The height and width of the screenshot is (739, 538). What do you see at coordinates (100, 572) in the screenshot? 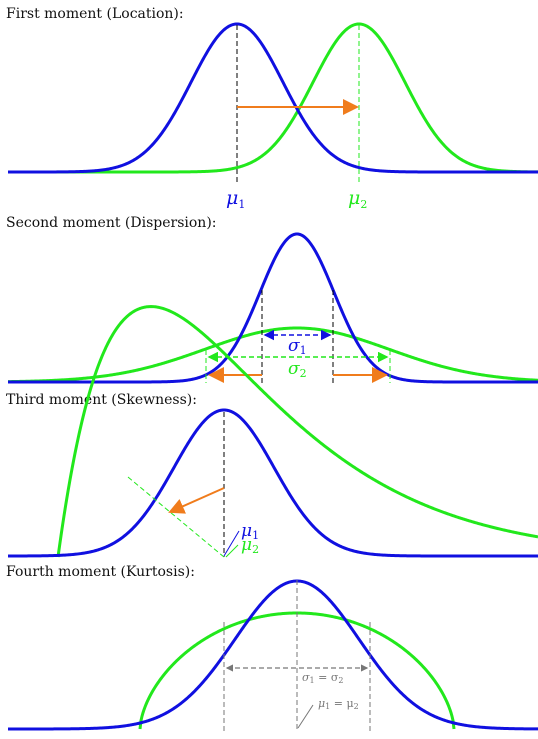
I see `panel-title: Fourth moment (Kurtosis):` at bounding box center [100, 572].